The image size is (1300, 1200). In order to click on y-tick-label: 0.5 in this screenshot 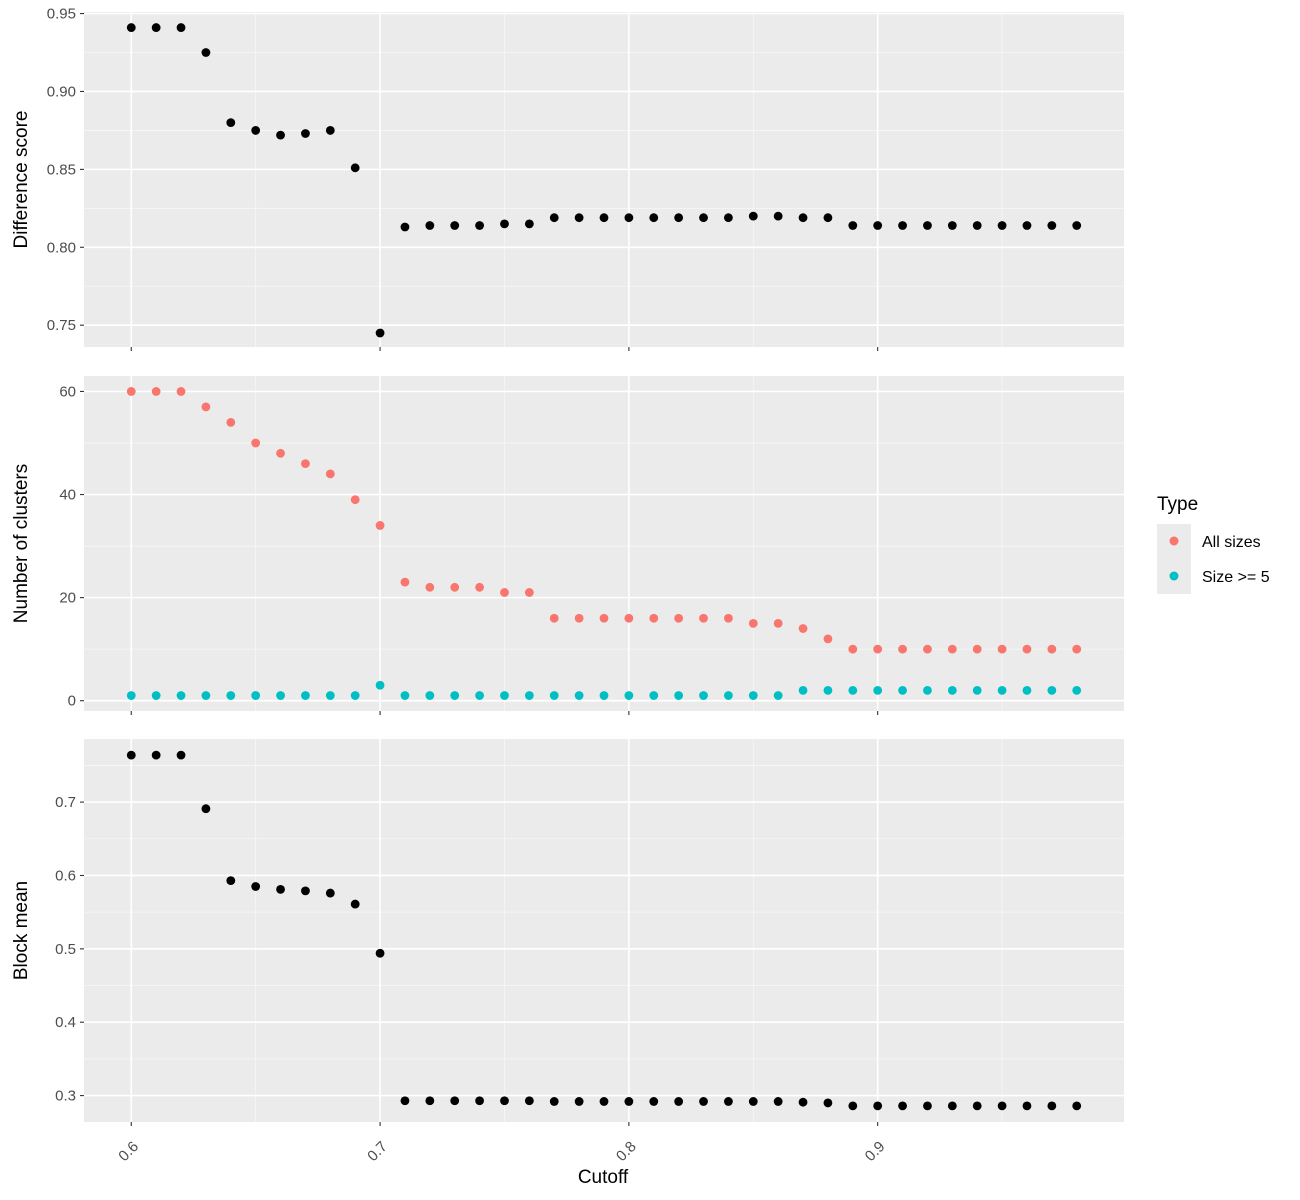, I will do `click(65, 949)`.